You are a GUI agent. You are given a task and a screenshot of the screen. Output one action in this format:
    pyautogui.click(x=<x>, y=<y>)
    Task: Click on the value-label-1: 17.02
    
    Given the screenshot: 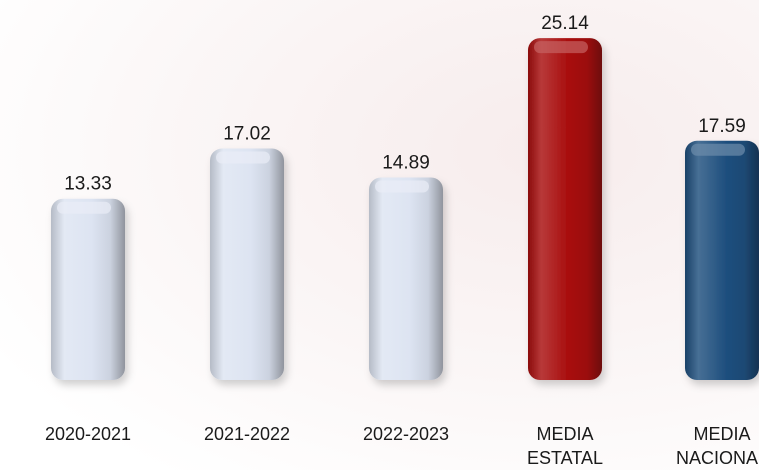 What is the action you would take?
    pyautogui.click(x=247, y=134)
    